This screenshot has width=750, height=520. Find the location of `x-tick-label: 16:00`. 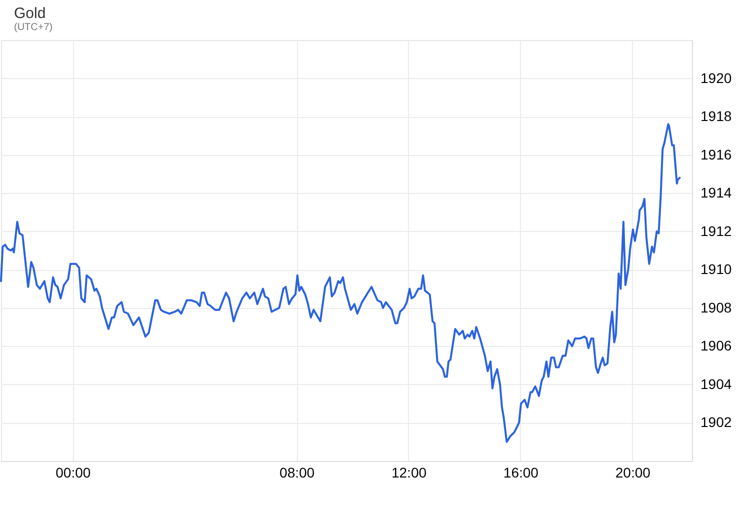

x-tick-label: 16:00 is located at coordinates (521, 472).